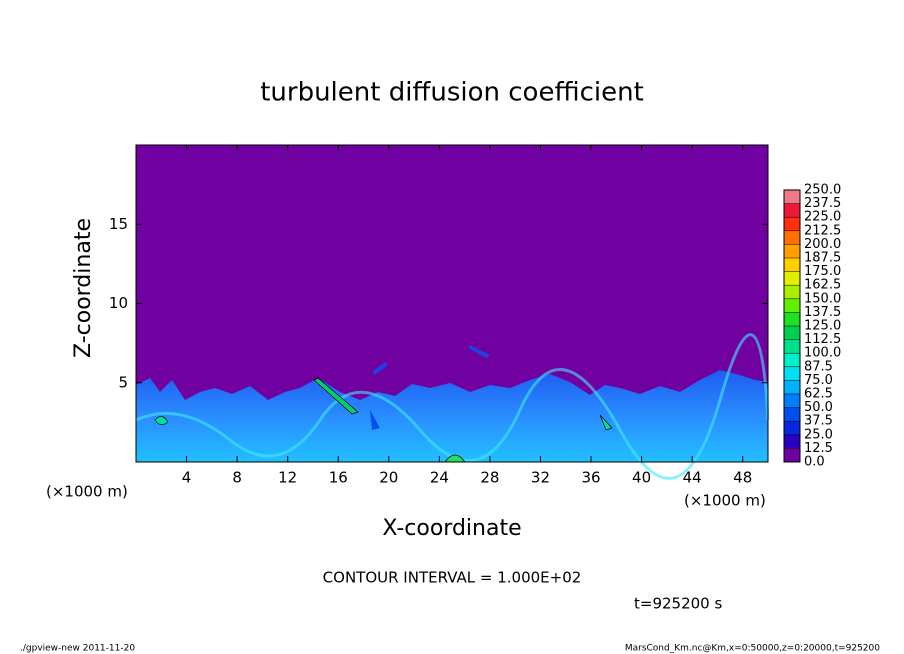  Describe the element at coordinates (287, 478) in the screenshot. I see `x-tick-label: 12` at that location.